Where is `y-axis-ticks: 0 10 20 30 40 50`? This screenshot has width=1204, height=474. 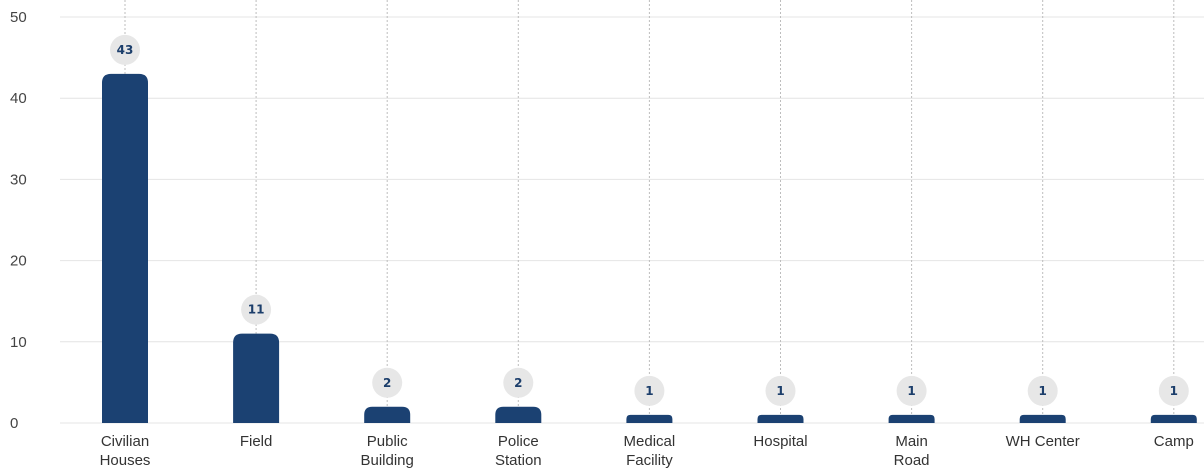 y-axis-ticks: 0 10 20 30 40 50 is located at coordinates (18, 220).